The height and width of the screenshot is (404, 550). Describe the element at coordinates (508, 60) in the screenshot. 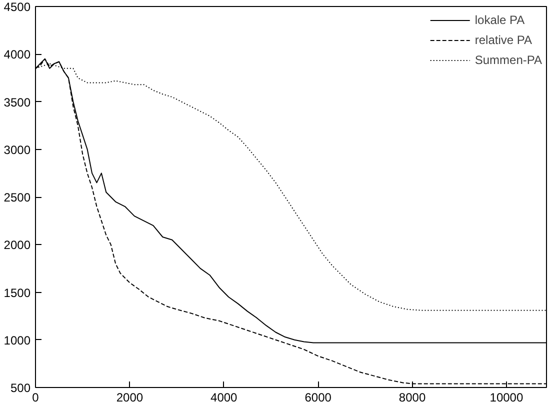

I see `legend-label: Summen-PA` at that location.